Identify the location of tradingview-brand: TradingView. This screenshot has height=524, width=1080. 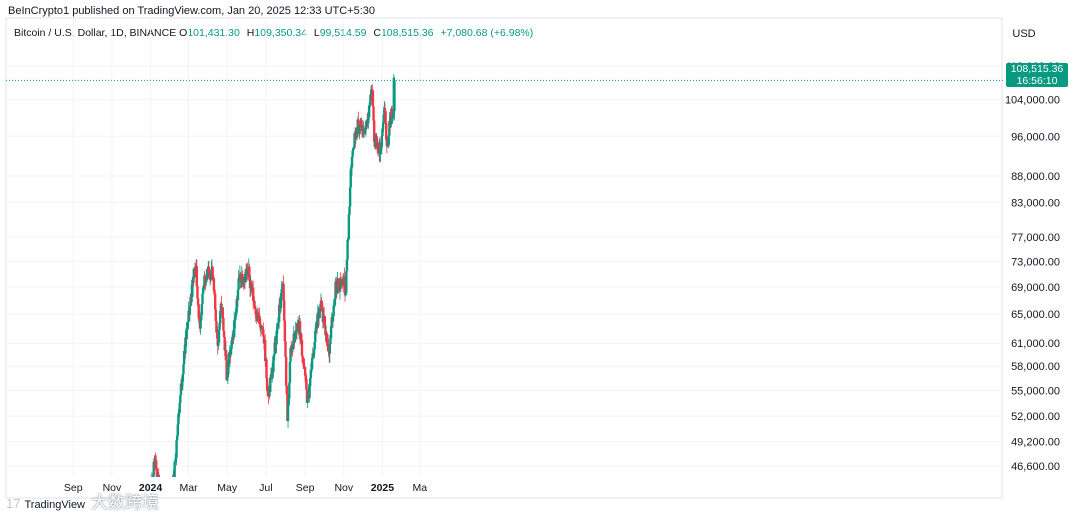
(55, 505).